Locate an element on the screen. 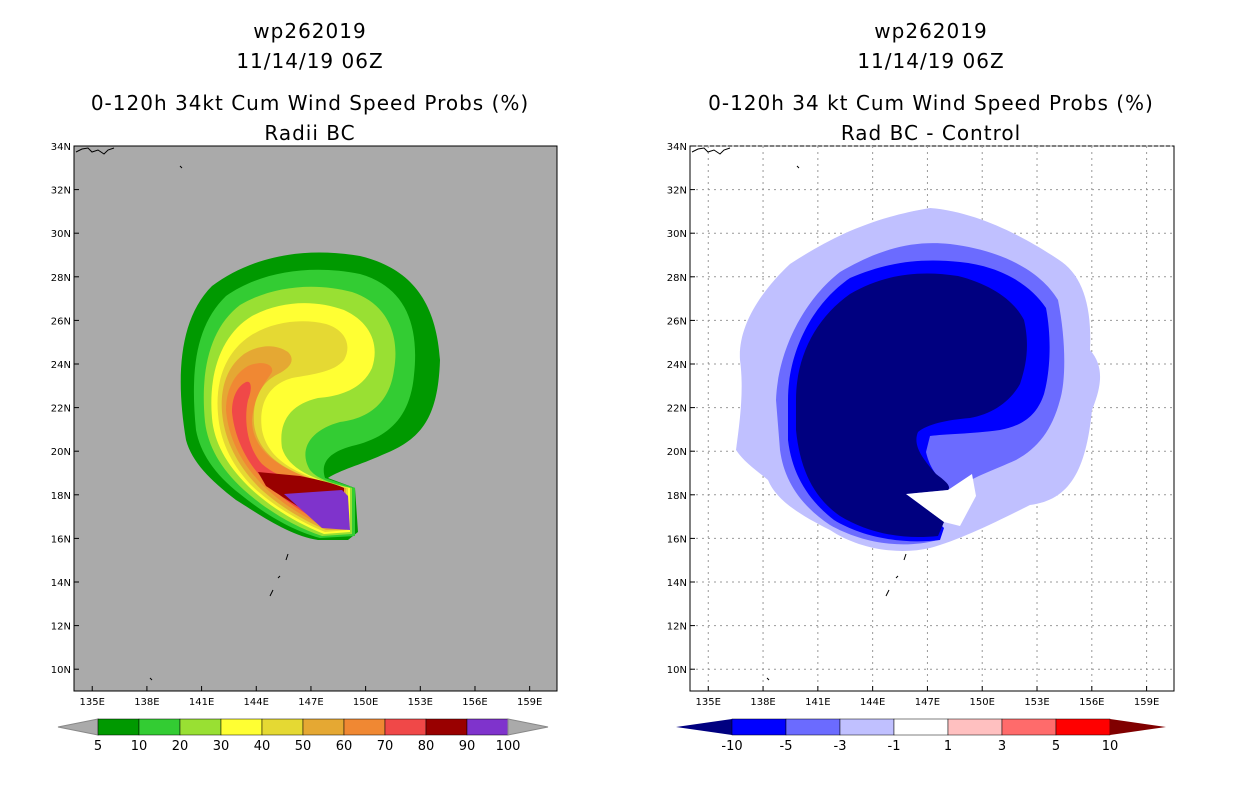 The height and width of the screenshot is (800, 1236). colorbar-label: 30 is located at coordinates (221, 746).